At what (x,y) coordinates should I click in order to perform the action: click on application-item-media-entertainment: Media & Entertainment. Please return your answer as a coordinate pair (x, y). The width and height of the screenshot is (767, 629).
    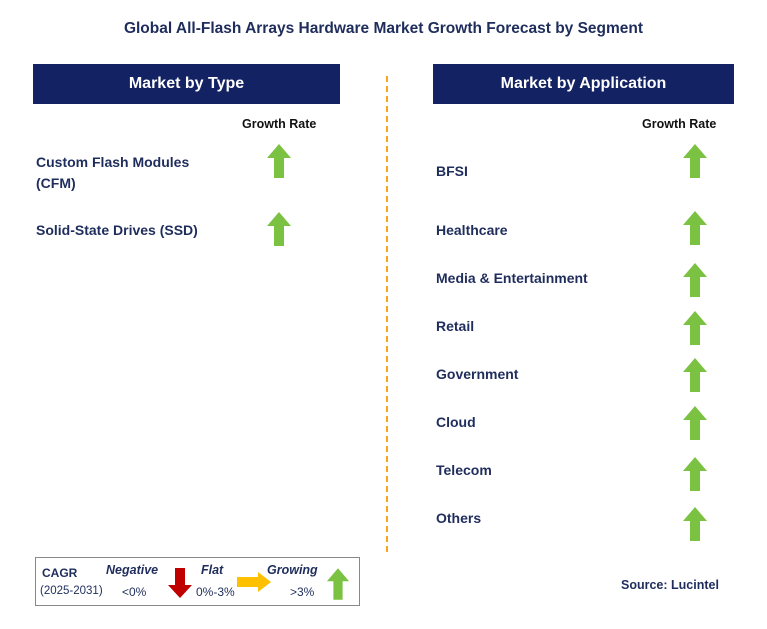
    Looking at the image, I should click on (512, 278).